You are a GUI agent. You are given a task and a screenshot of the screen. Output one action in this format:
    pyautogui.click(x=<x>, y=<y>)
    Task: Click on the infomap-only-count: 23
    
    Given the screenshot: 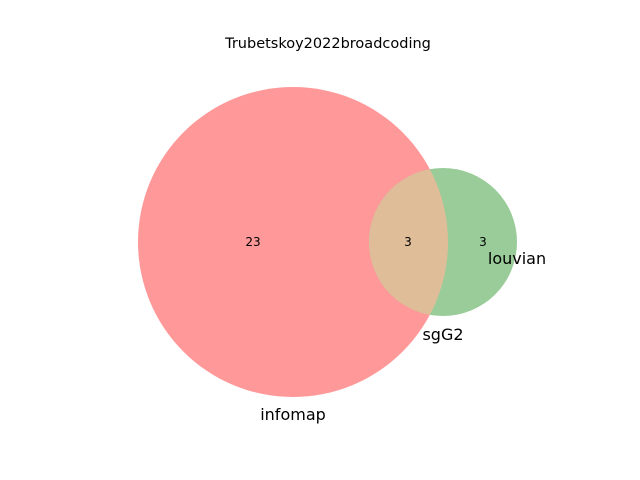 What is the action you would take?
    pyautogui.click(x=252, y=242)
    